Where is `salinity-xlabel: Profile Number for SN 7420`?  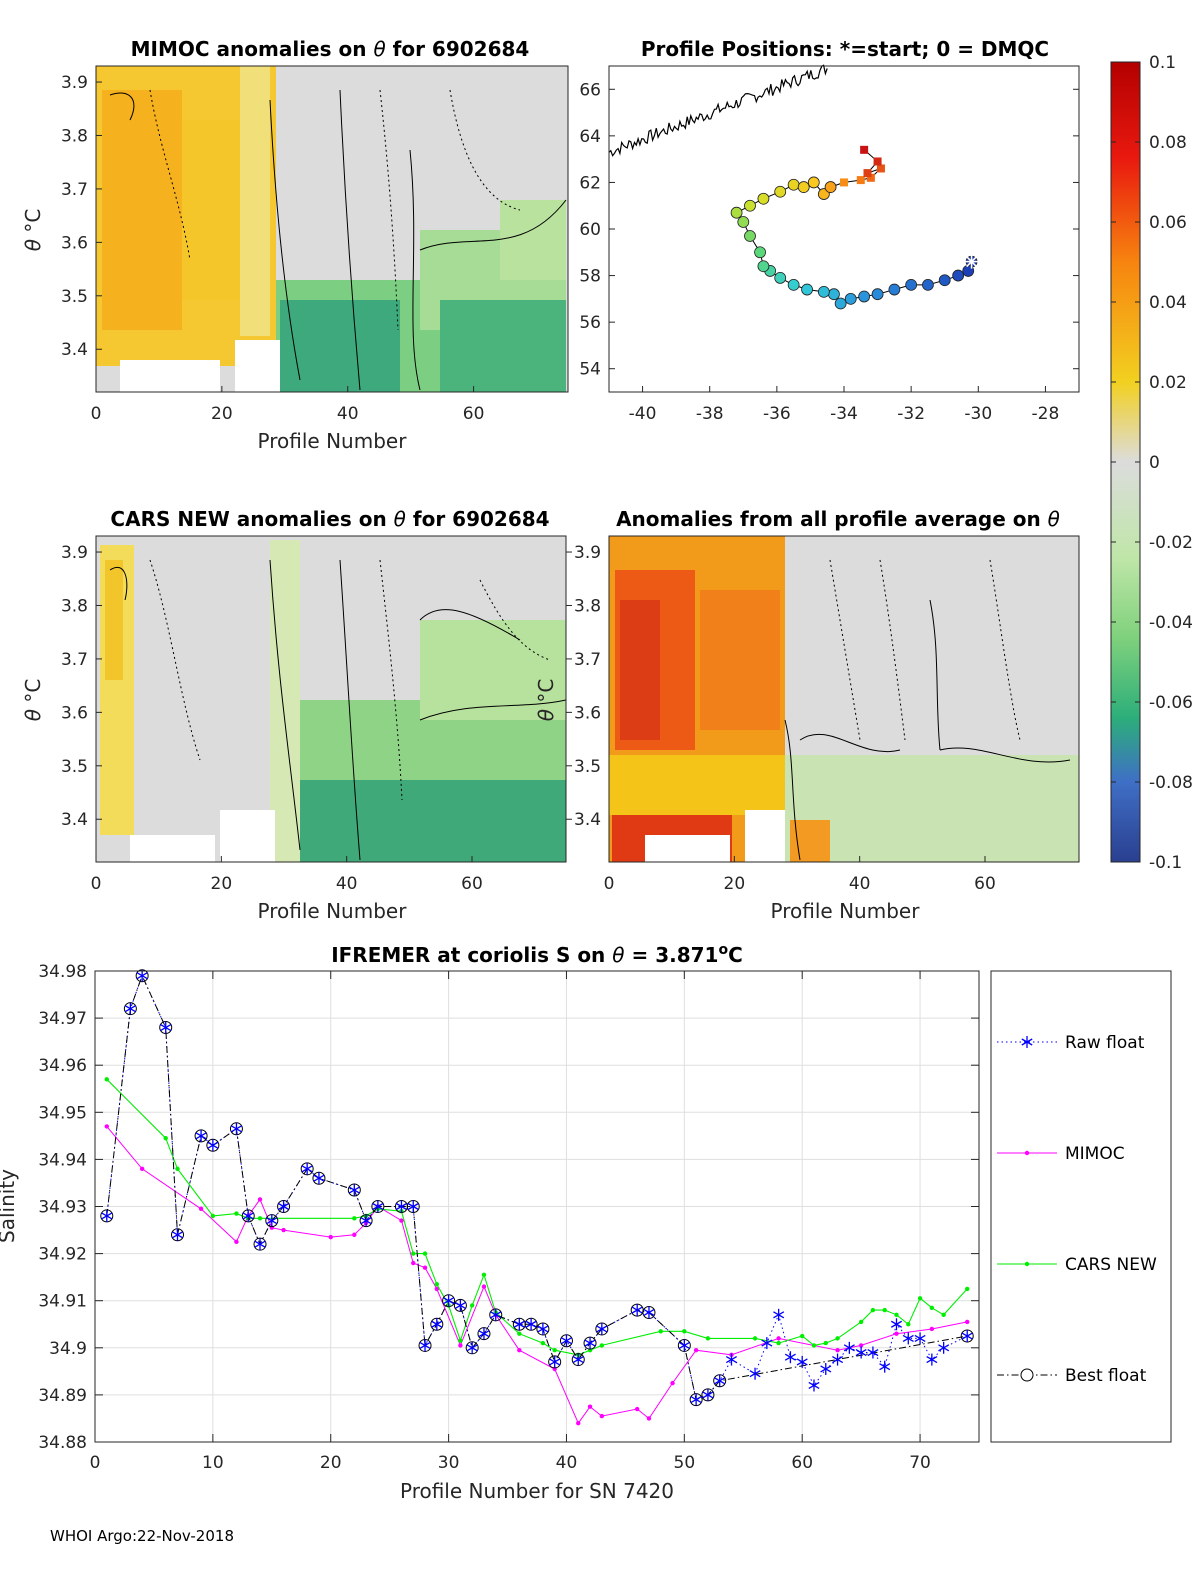 salinity-xlabel: Profile Number for SN 7420 is located at coordinates (537, 1491).